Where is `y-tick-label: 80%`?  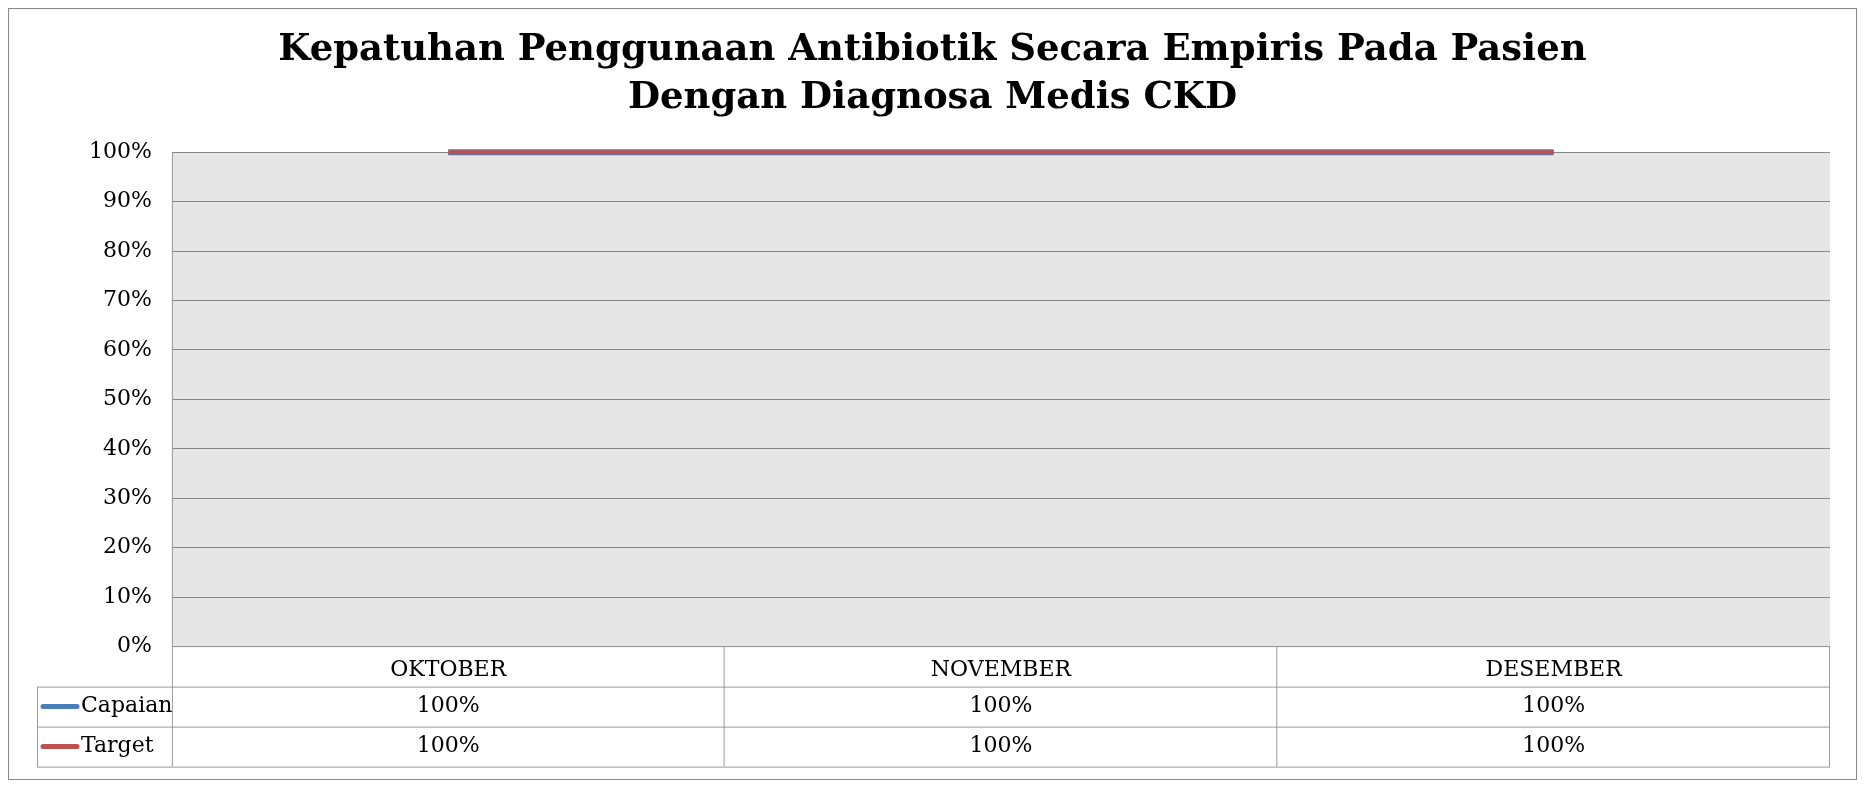 y-tick-label: 80% is located at coordinates (127, 249).